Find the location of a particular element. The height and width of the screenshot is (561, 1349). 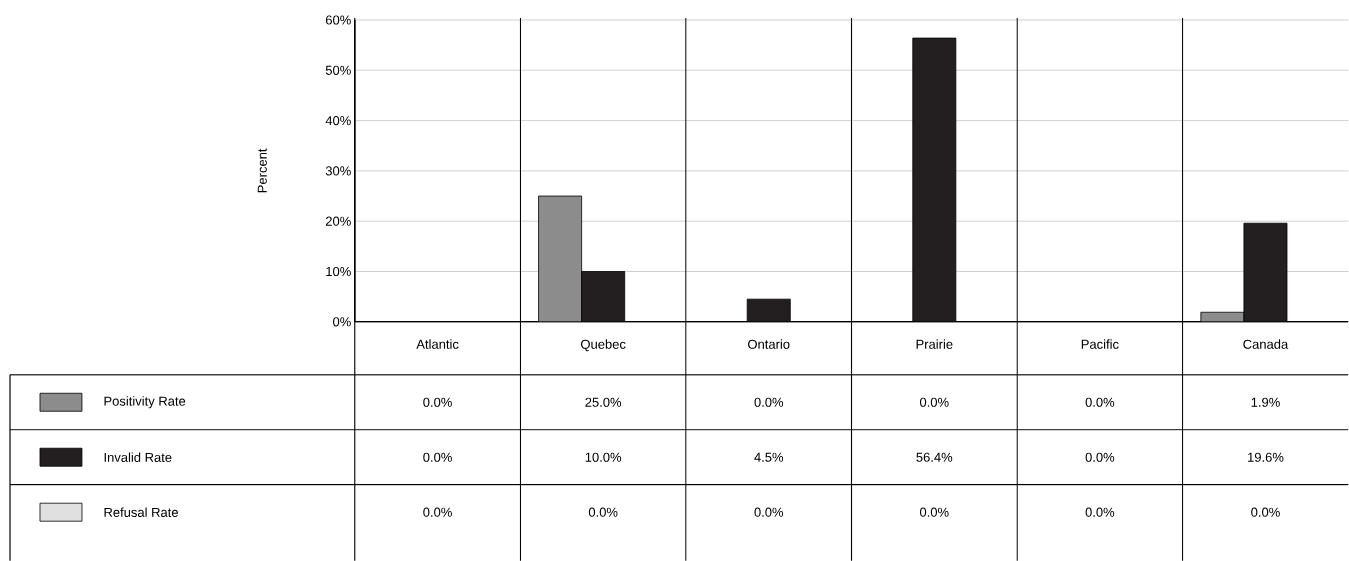

y-tick-label: 10% is located at coordinates (338, 271).